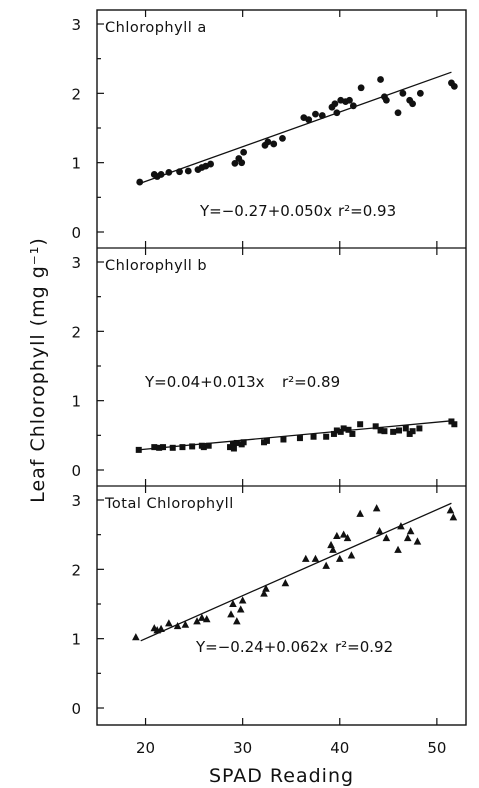 This screenshot has width=479, height=788. Describe the element at coordinates (242, 748) in the screenshot. I see `x-tick-label: 30` at that location.